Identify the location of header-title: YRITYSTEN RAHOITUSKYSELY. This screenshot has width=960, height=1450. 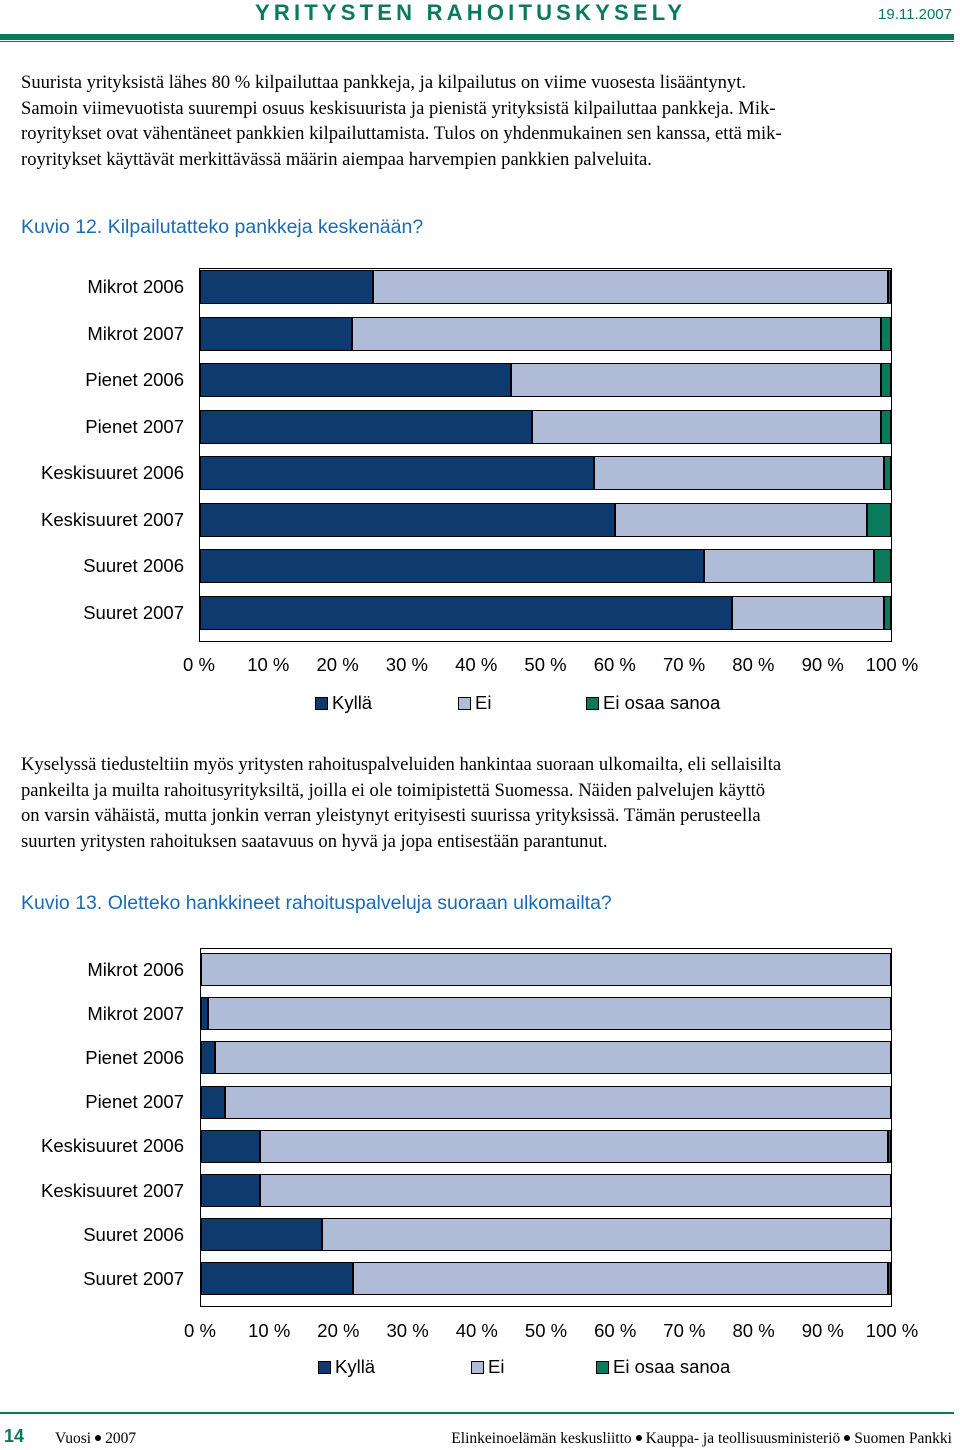
(471, 12).